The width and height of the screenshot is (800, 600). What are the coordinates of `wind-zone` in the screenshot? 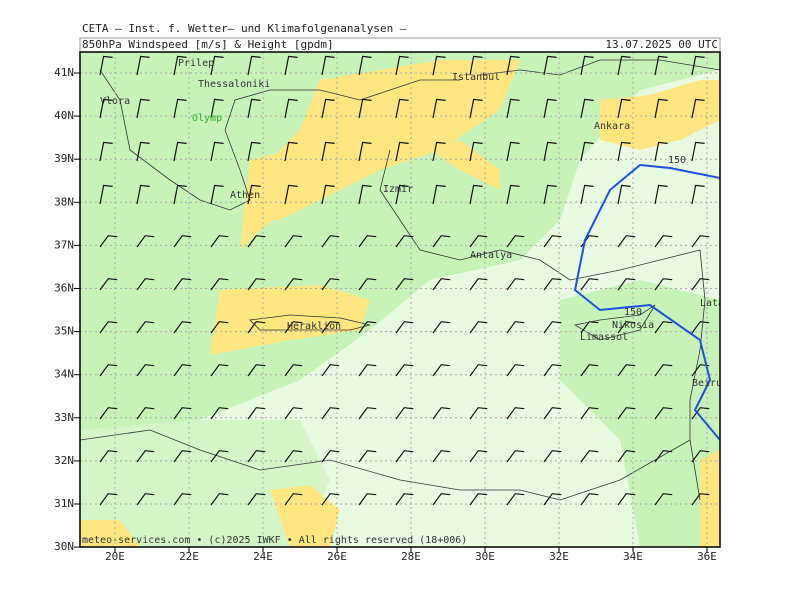 It's located at (640, 413).